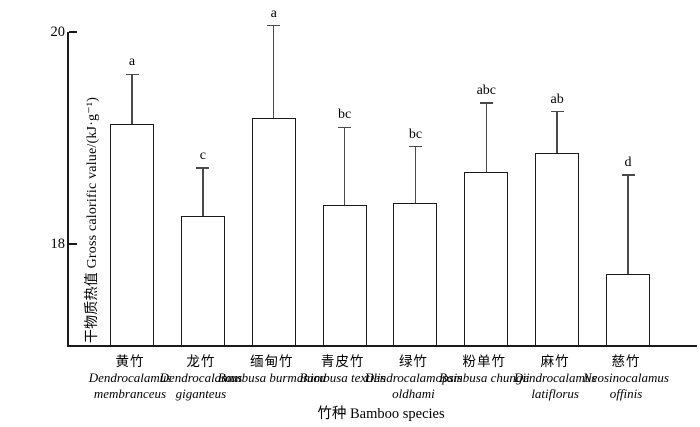 Image resolution: width=700 pixels, height=427 pixels. Describe the element at coordinates (202, 155) in the screenshot. I see `significance-letter: c` at that location.